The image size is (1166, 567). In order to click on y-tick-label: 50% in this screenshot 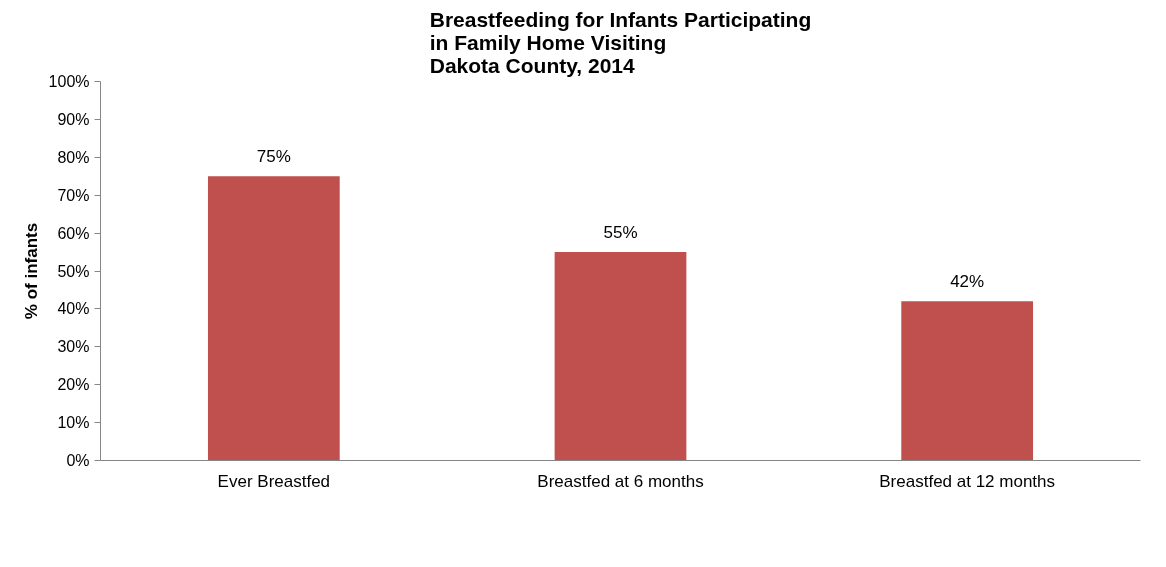, I will do `click(73, 271)`.